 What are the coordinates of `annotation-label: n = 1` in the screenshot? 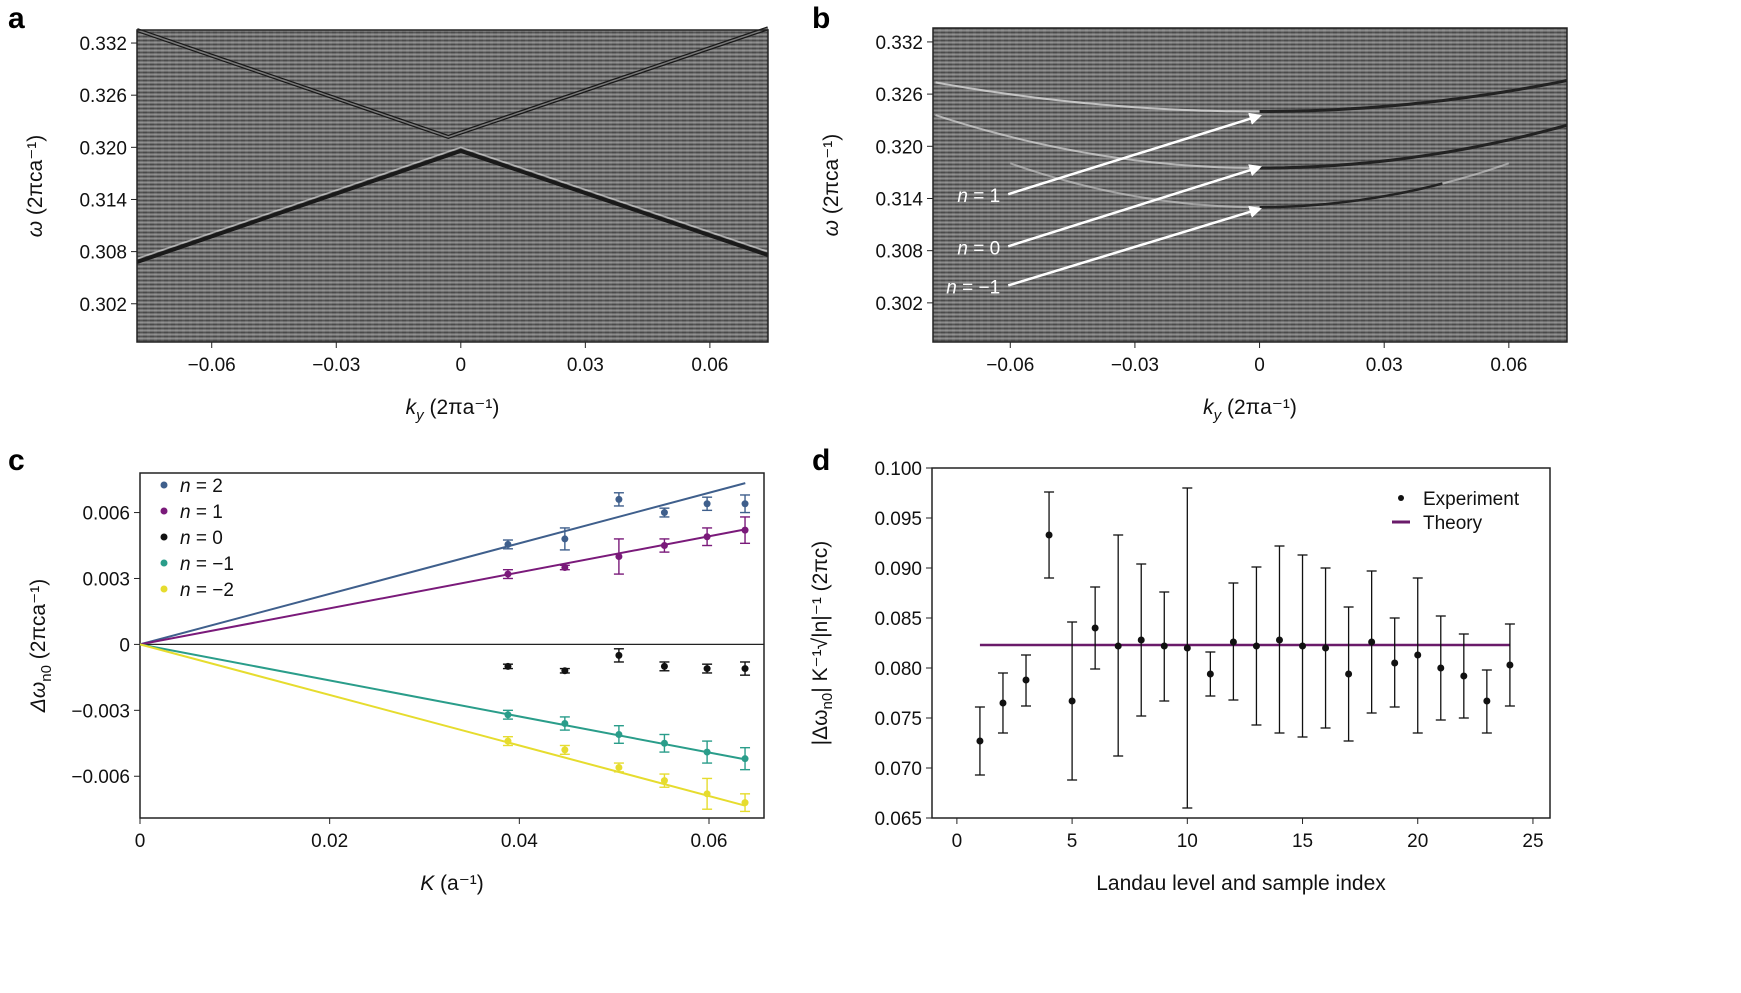 It's located at (978, 196).